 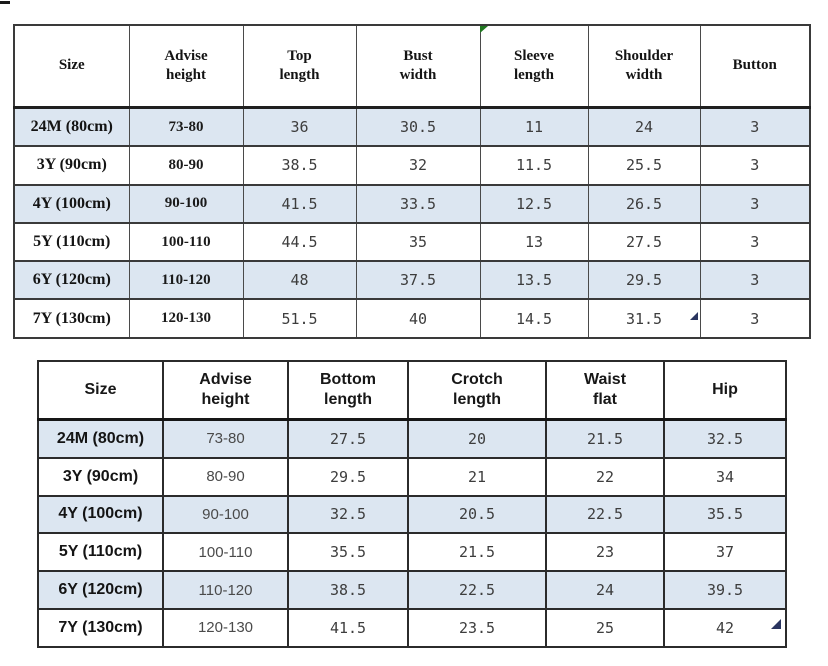 I want to click on column-header-bottom-length: Bottom length, so click(x=348, y=390).